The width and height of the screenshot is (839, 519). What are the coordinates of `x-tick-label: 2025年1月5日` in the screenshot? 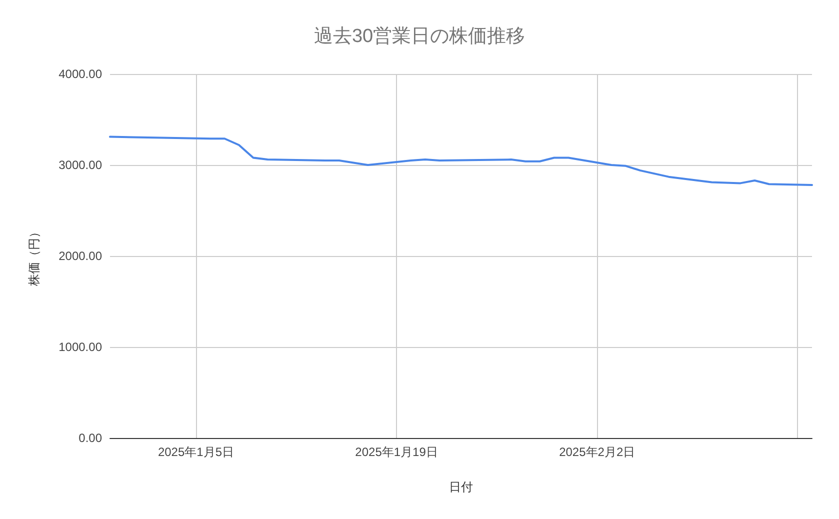 It's located at (196, 452).